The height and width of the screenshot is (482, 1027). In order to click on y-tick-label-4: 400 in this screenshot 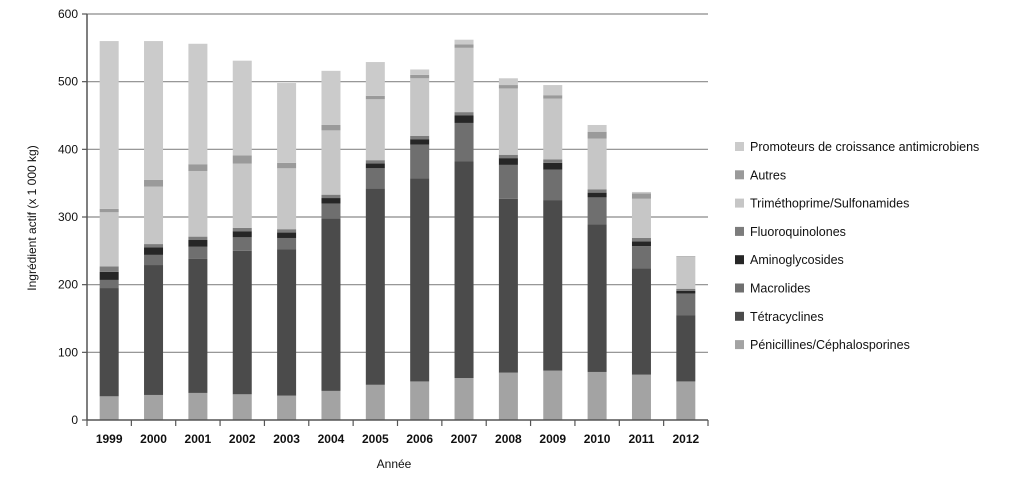, I will do `click(68, 149)`.